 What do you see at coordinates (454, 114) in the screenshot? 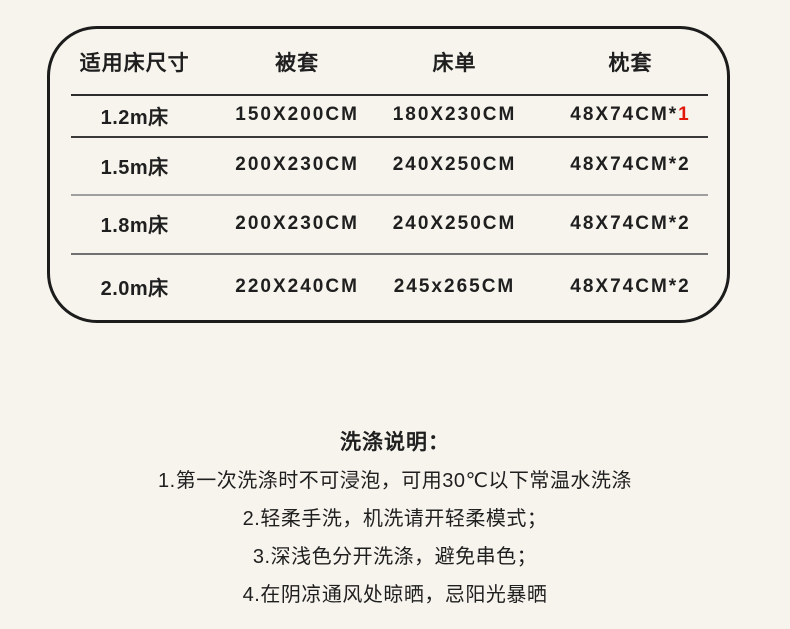
I see `bed-sheet-cell: 180X230CM` at bounding box center [454, 114].